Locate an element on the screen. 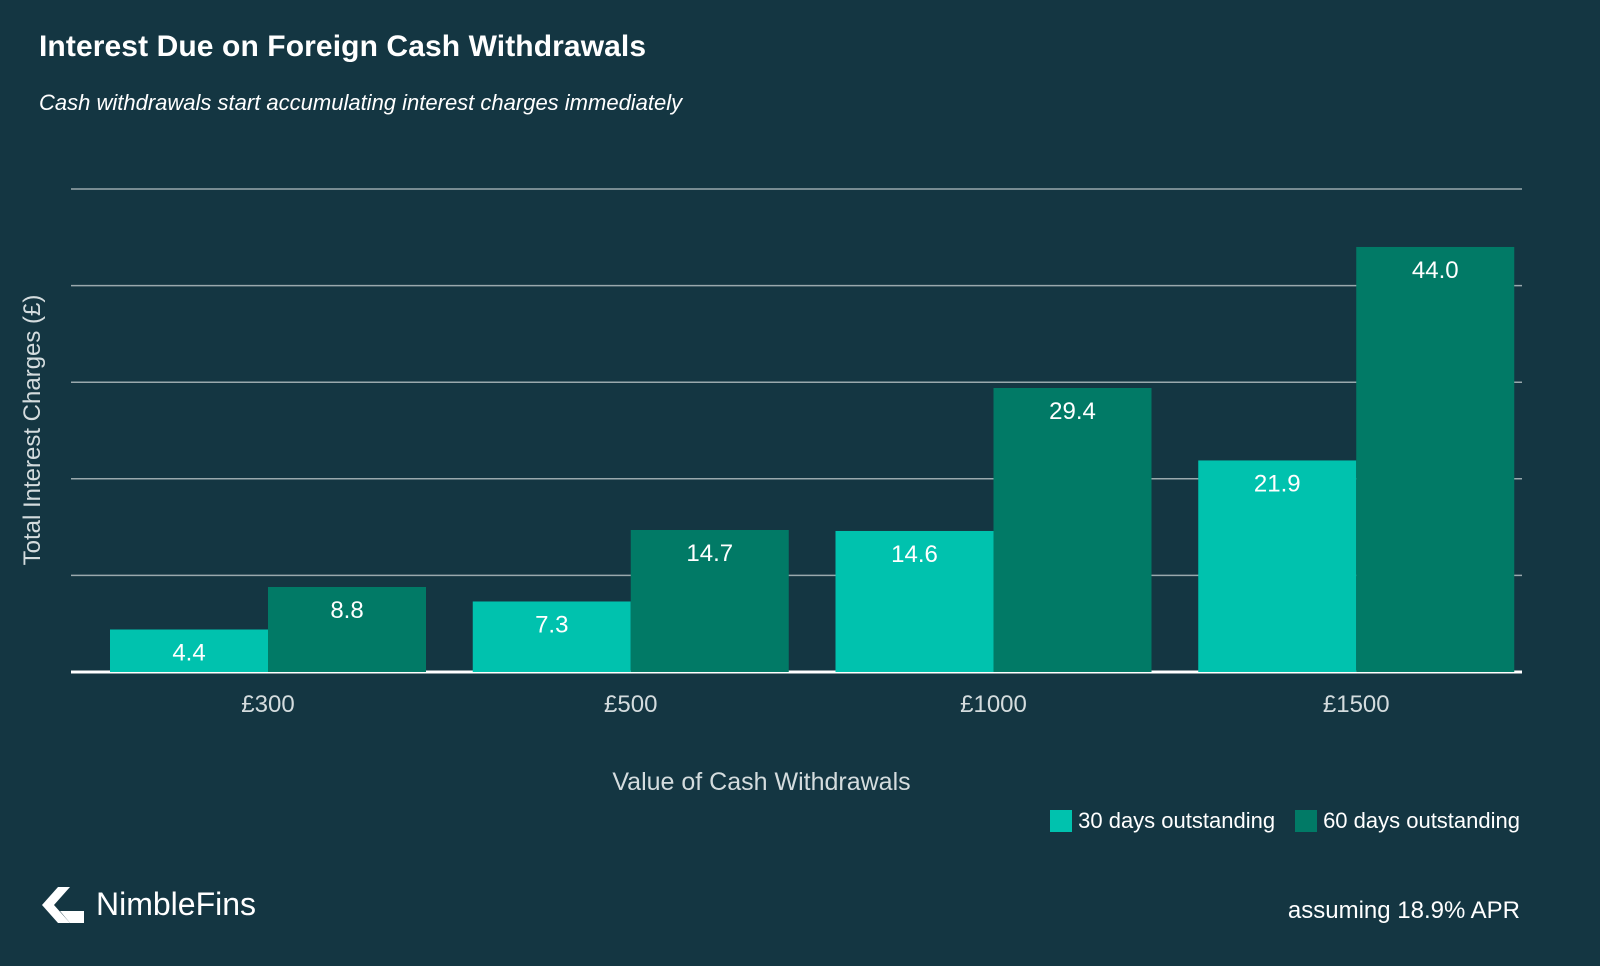 This screenshot has width=1600, height=966. data-label: 29.4 is located at coordinates (1072, 411).